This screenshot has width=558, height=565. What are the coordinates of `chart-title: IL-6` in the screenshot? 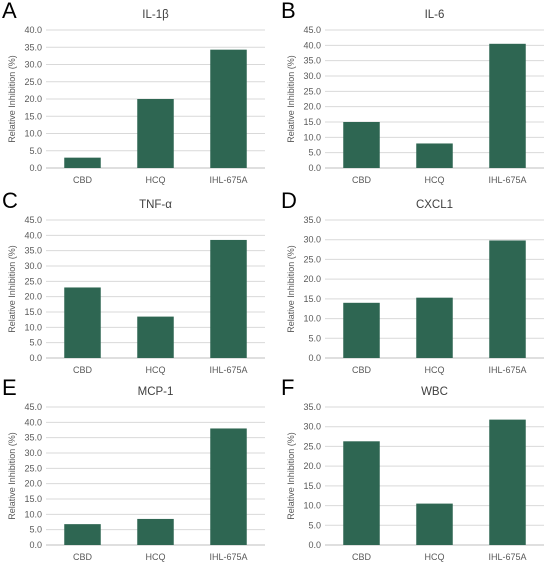 It's located at (435, 15).